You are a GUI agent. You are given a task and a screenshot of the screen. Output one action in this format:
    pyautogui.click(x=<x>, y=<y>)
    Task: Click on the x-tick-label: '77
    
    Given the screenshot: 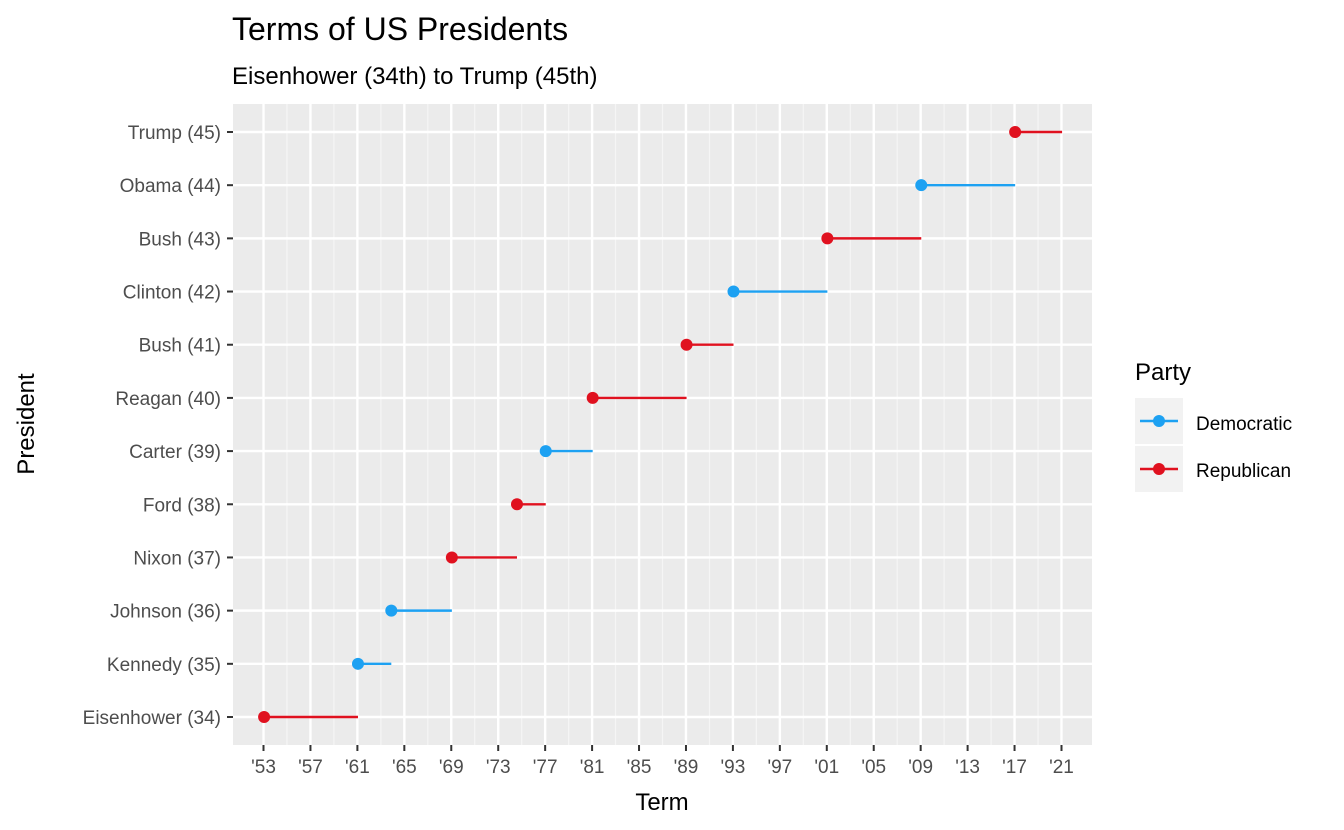 What is the action you would take?
    pyautogui.click(x=545, y=767)
    